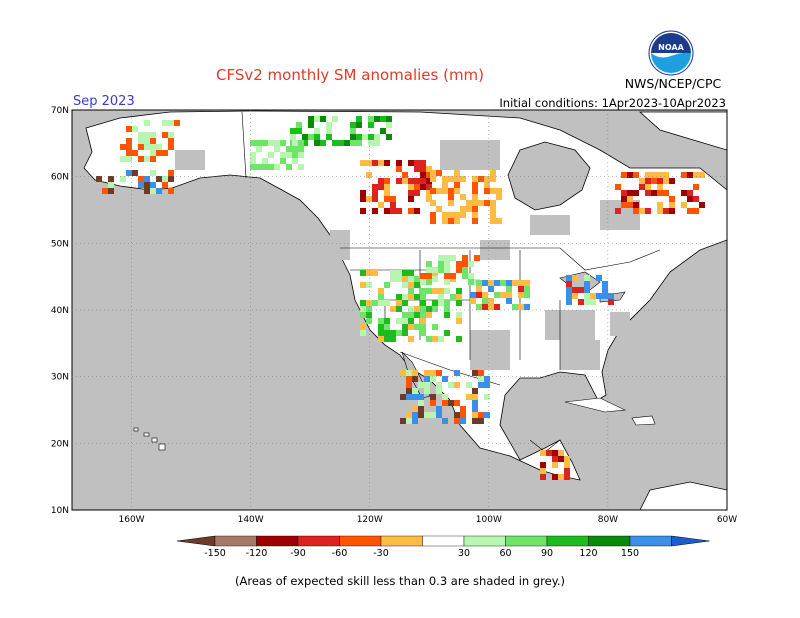  I want to click on page-title: CFSv2 monthly SM anomalies (mm), so click(350, 75).